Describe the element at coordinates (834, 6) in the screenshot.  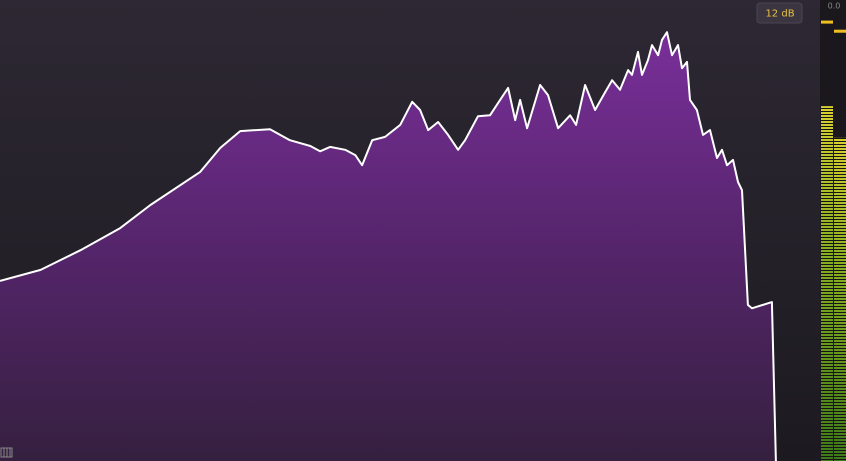
I see `peak-label: 0.0` at that location.